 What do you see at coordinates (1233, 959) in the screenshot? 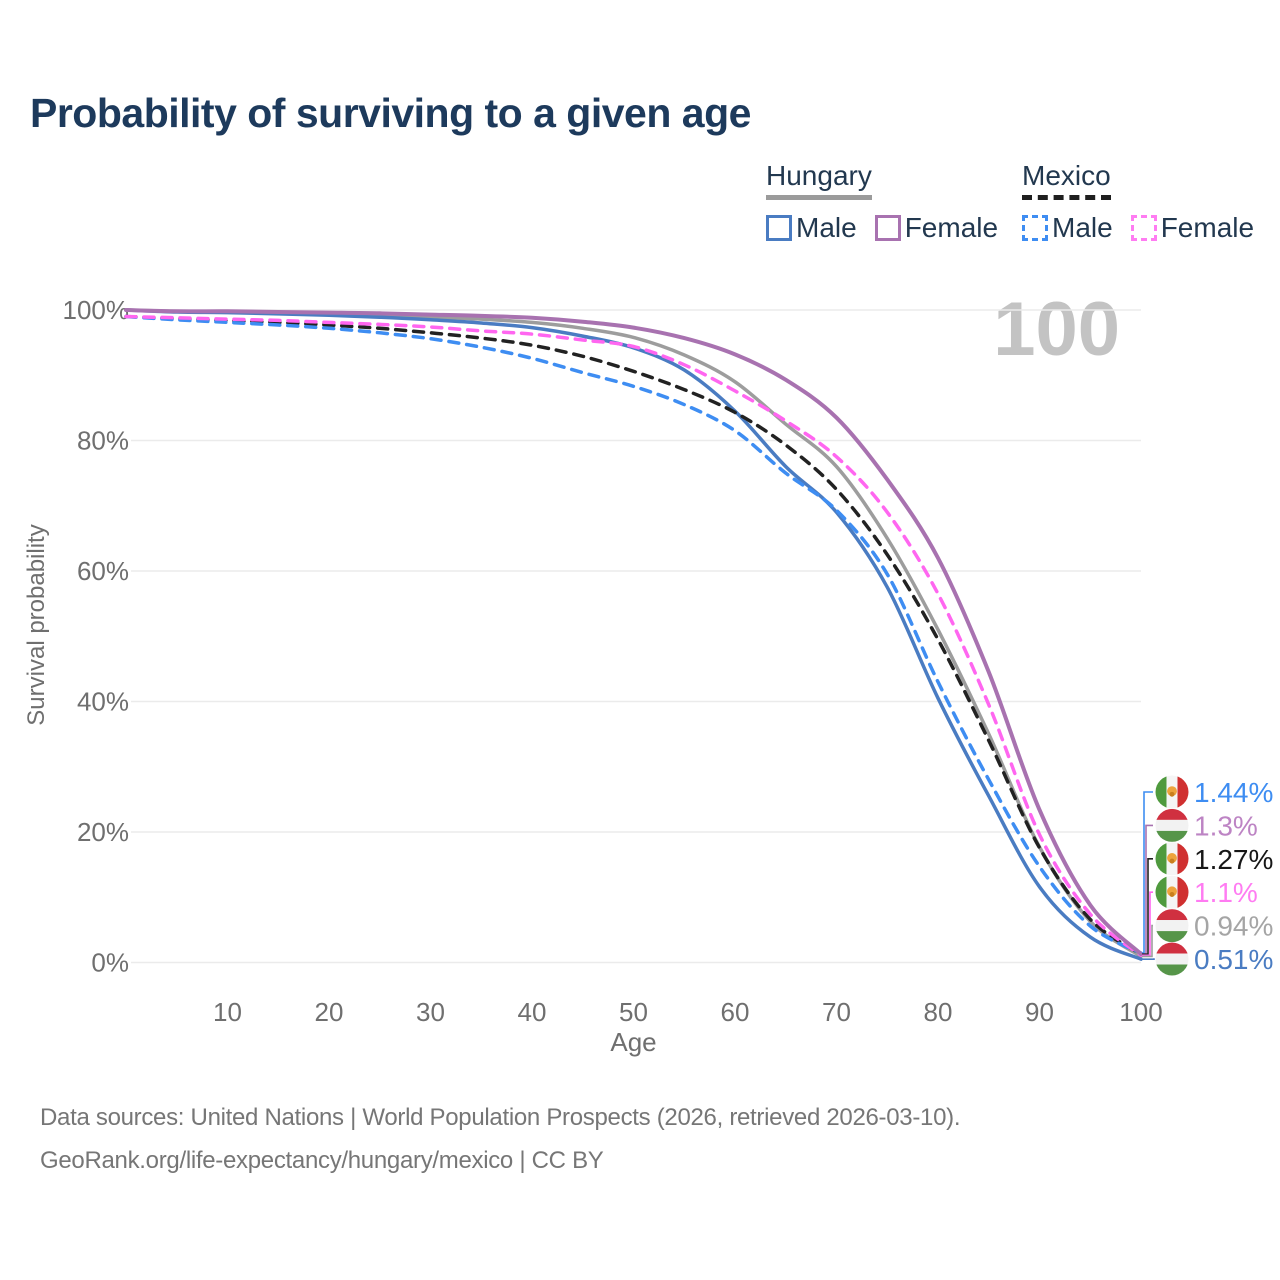
I see `end-label-hungary-male: 0.51%` at bounding box center [1233, 959].